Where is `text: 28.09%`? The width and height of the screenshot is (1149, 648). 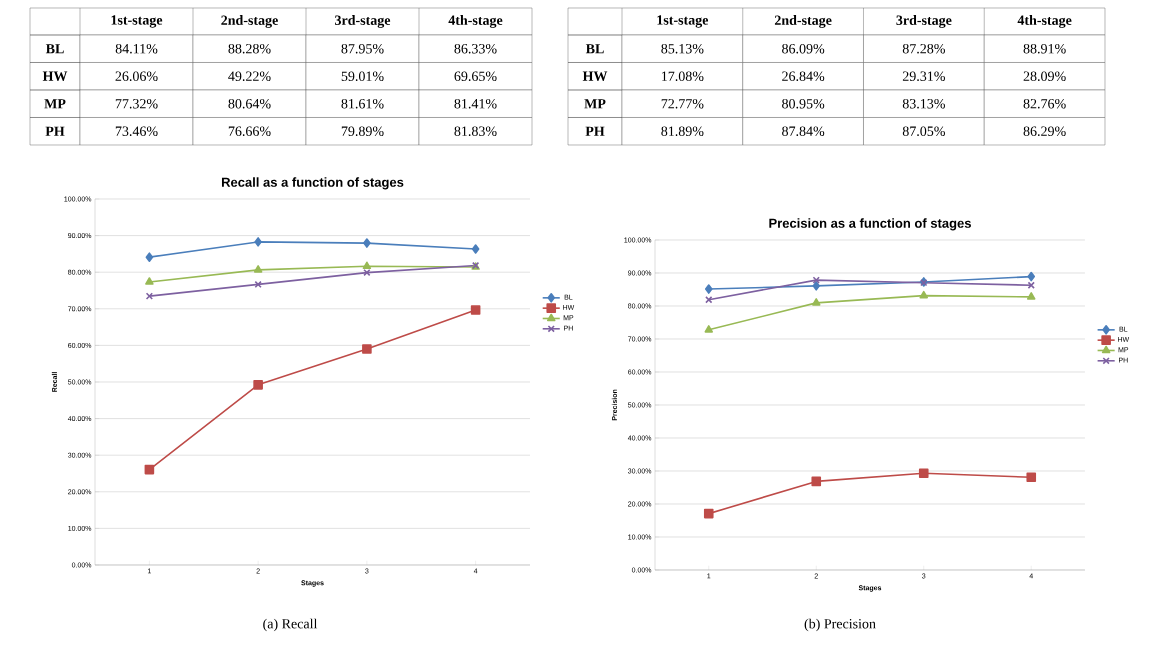 text: 28.09% is located at coordinates (1044, 76).